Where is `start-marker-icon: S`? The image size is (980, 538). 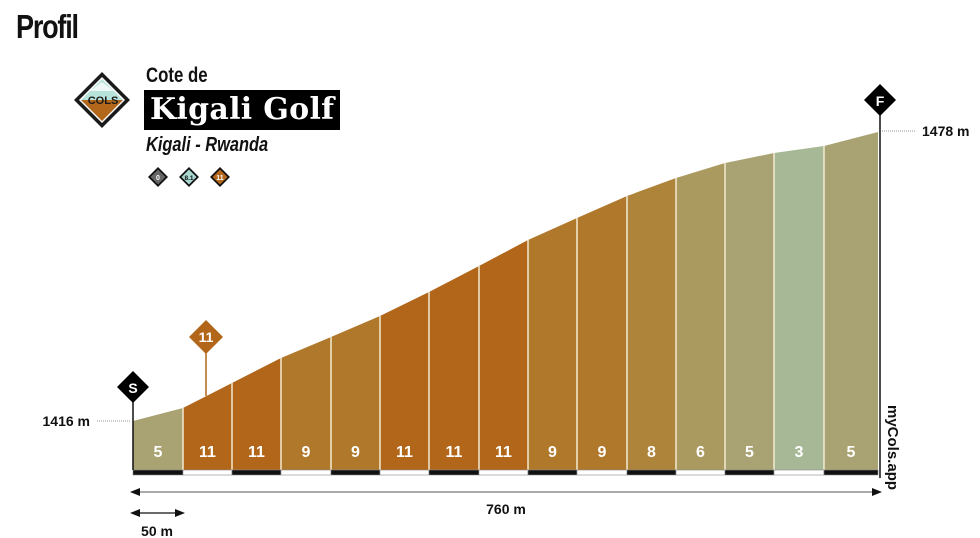
start-marker-icon: S is located at coordinates (133, 387).